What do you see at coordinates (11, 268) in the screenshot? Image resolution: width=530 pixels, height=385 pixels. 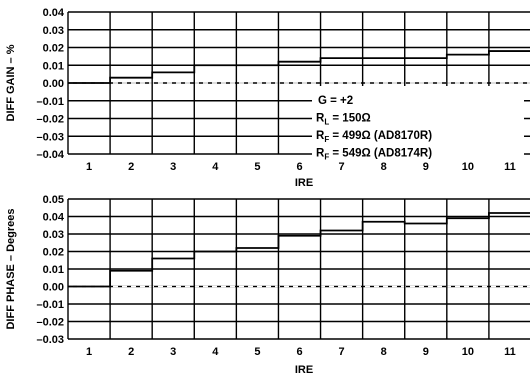 I see `y-axis-label: DIFF PHASE – Degrees` at bounding box center [11, 268].